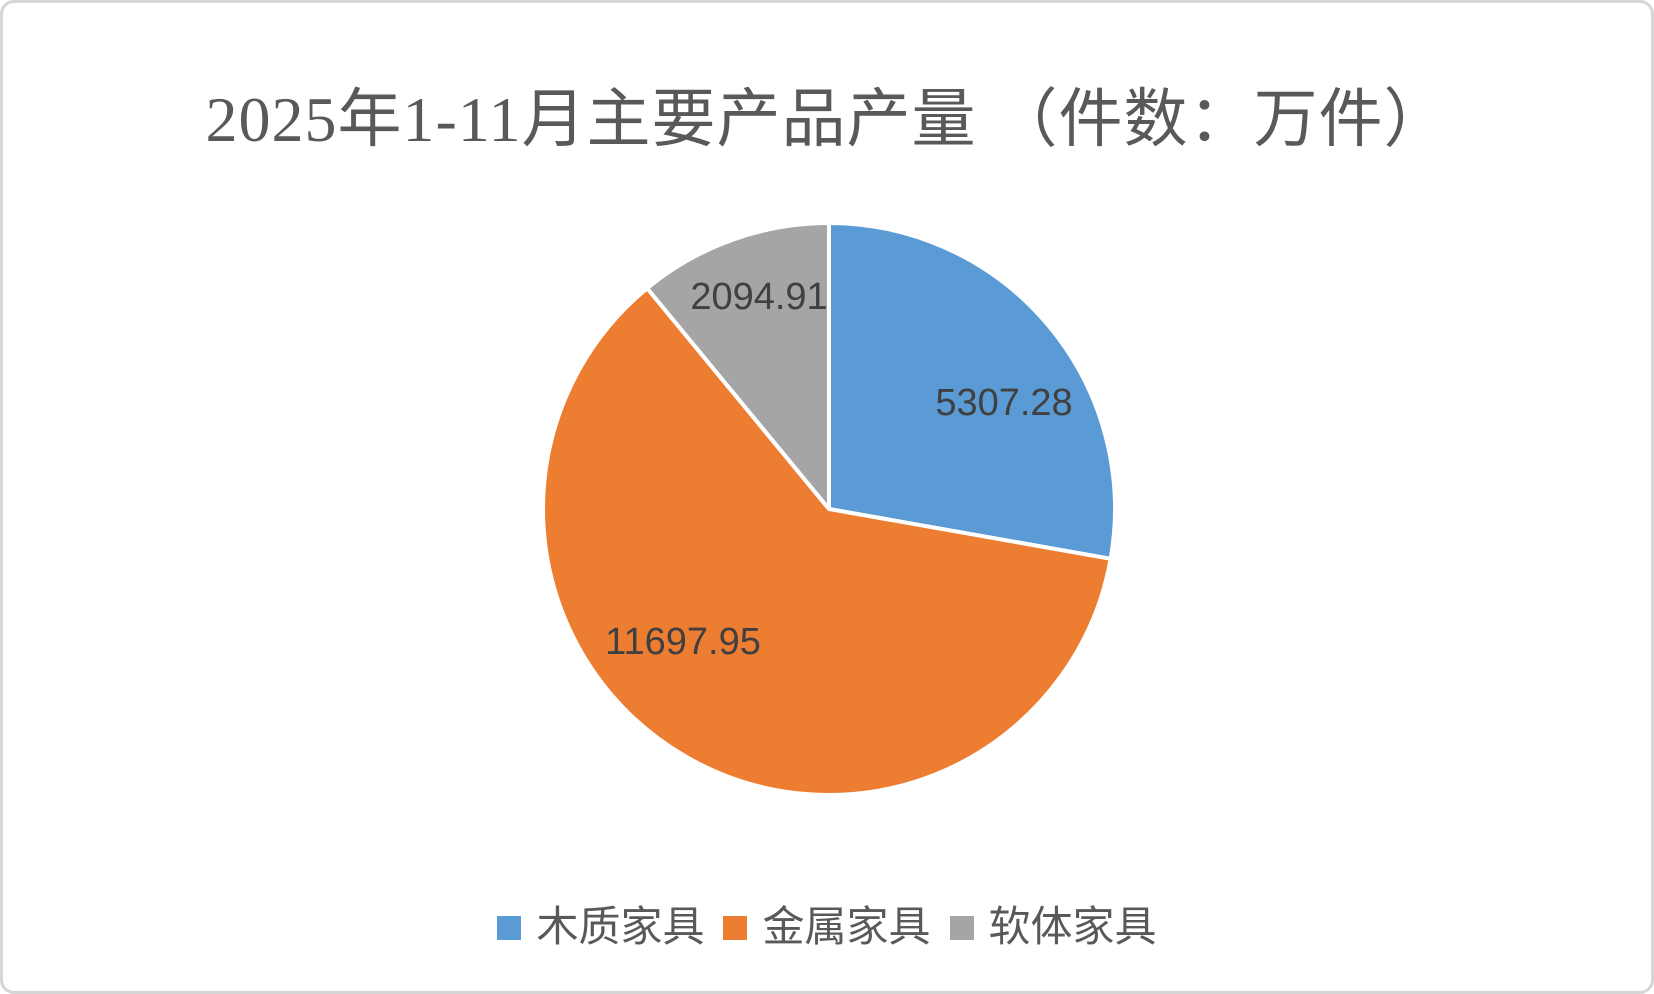 This screenshot has width=1654, height=994. I want to click on pie-slice-木质家具, so click(972, 391).